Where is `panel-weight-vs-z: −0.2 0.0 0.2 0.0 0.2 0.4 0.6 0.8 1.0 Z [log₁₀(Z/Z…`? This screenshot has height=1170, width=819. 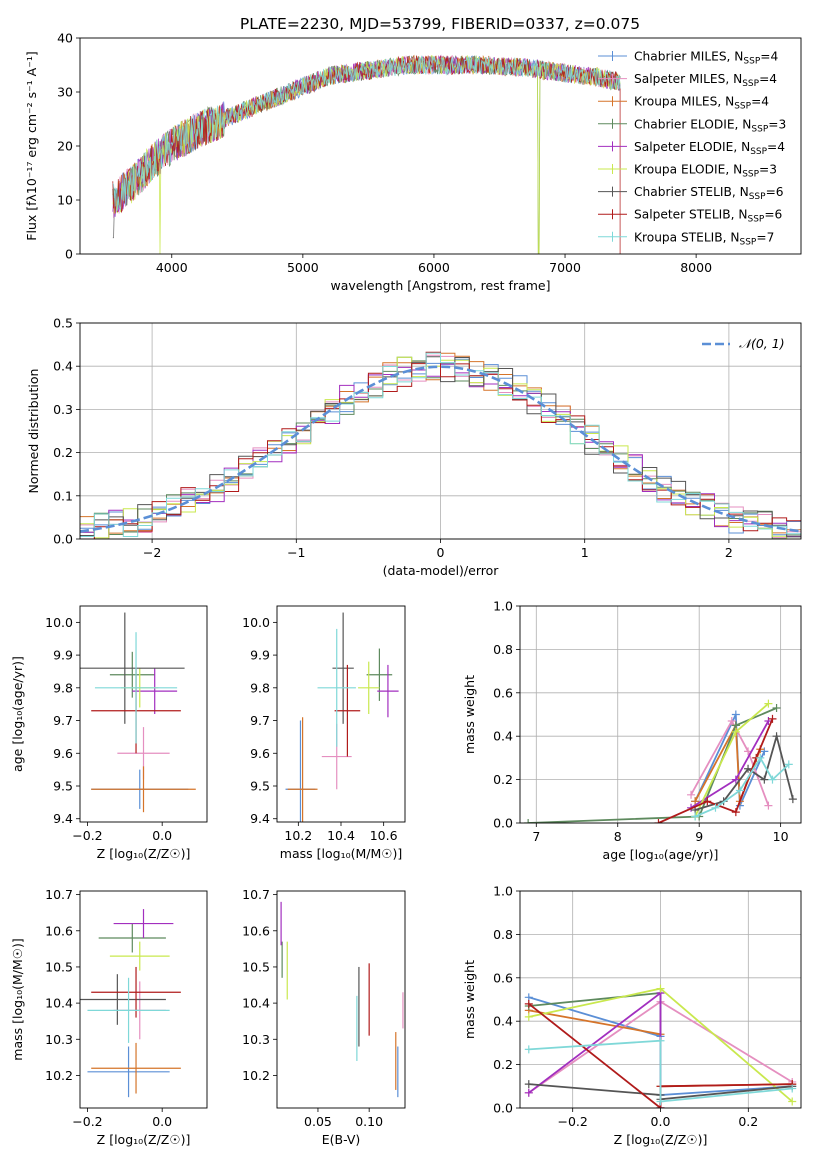
panel-weight-vs-z: −0.2 0.0 0.2 0.0 0.2 0.4 0.6 0.8 1.0 Z [log₁₀(Z/Z… is located at coordinates (632, 1015).